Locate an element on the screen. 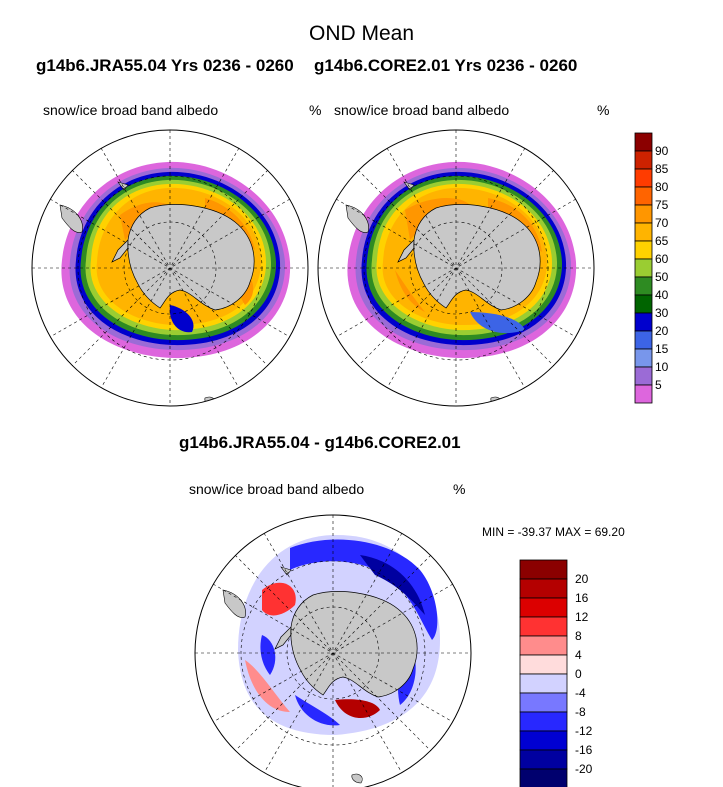 Image resolution: width=723 pixels, height=787 pixels. right-grid is located at coordinates (456, 268).